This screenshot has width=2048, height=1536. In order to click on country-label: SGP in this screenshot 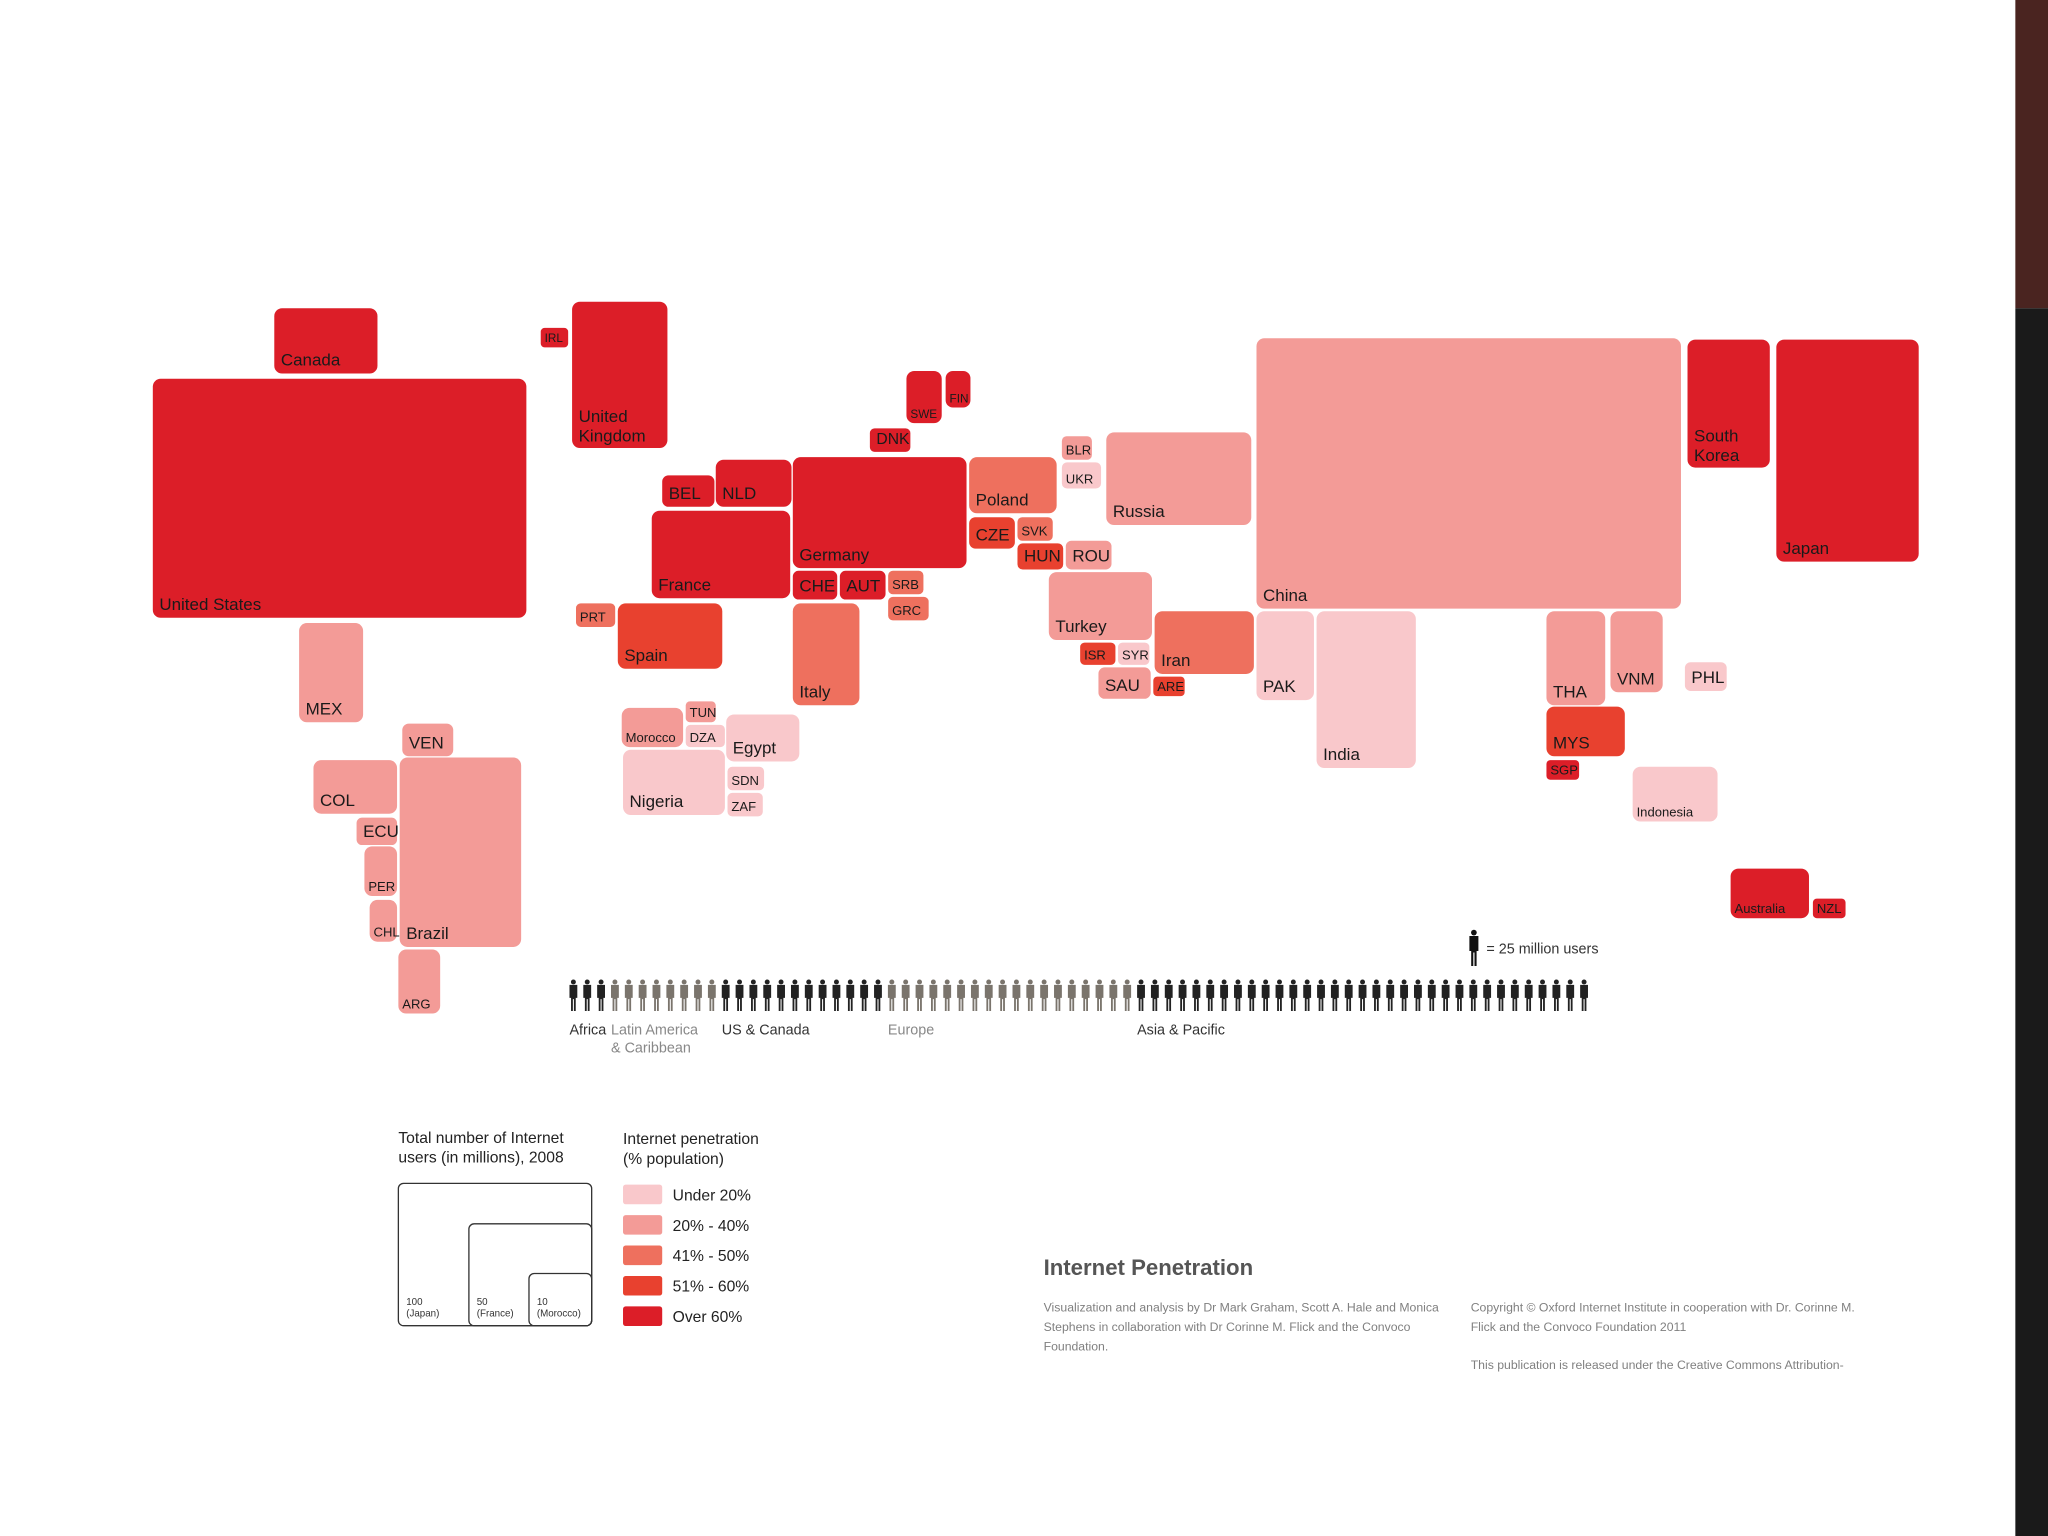, I will do `click(1564, 770)`.